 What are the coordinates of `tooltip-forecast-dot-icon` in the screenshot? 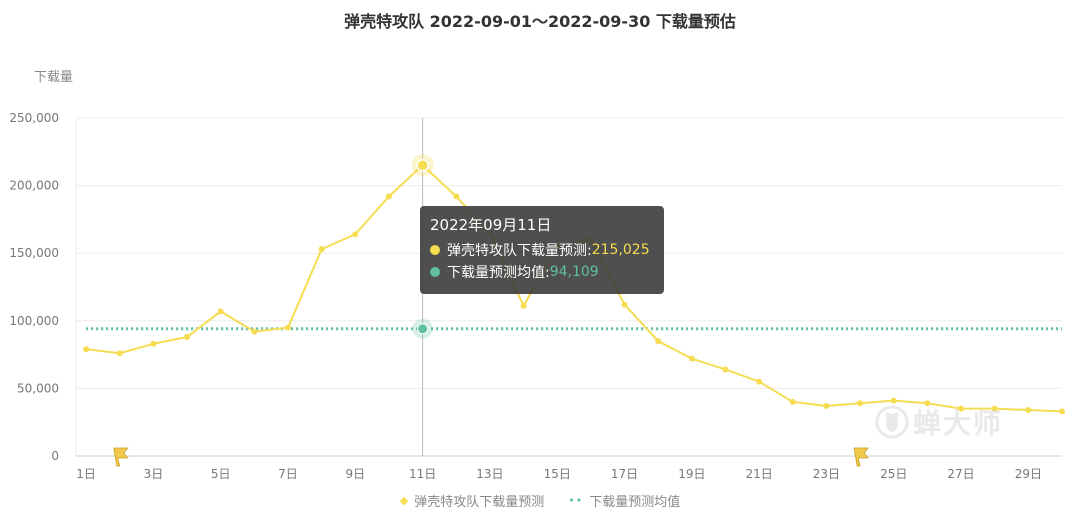 It's located at (435, 250).